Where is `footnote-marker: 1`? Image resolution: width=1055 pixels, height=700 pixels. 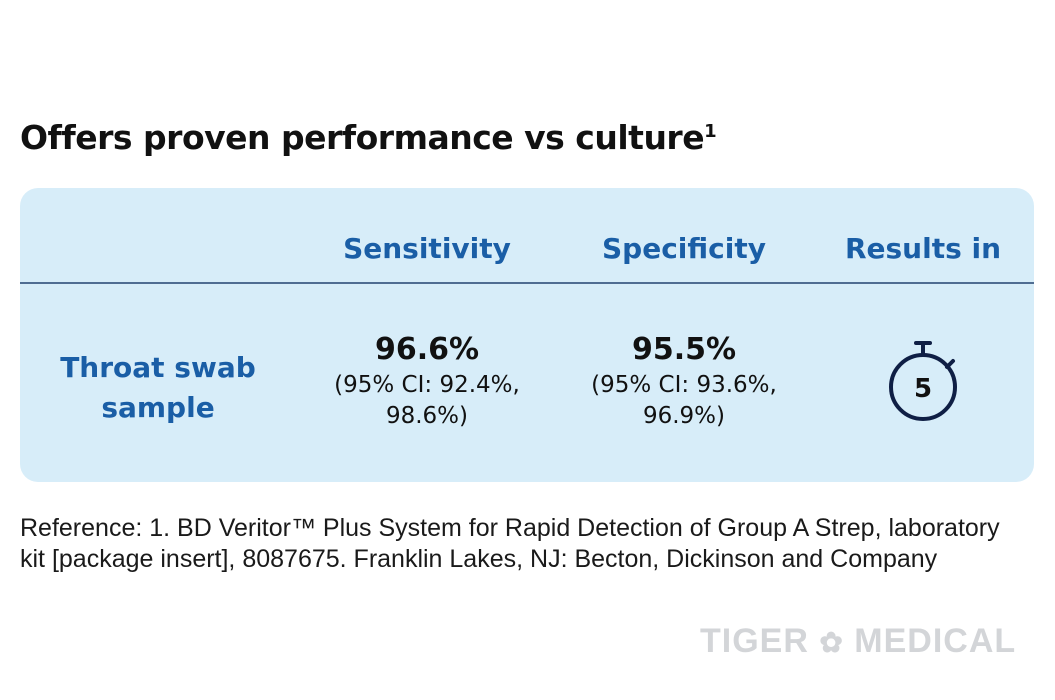
footnote-marker: 1 is located at coordinates (710, 131).